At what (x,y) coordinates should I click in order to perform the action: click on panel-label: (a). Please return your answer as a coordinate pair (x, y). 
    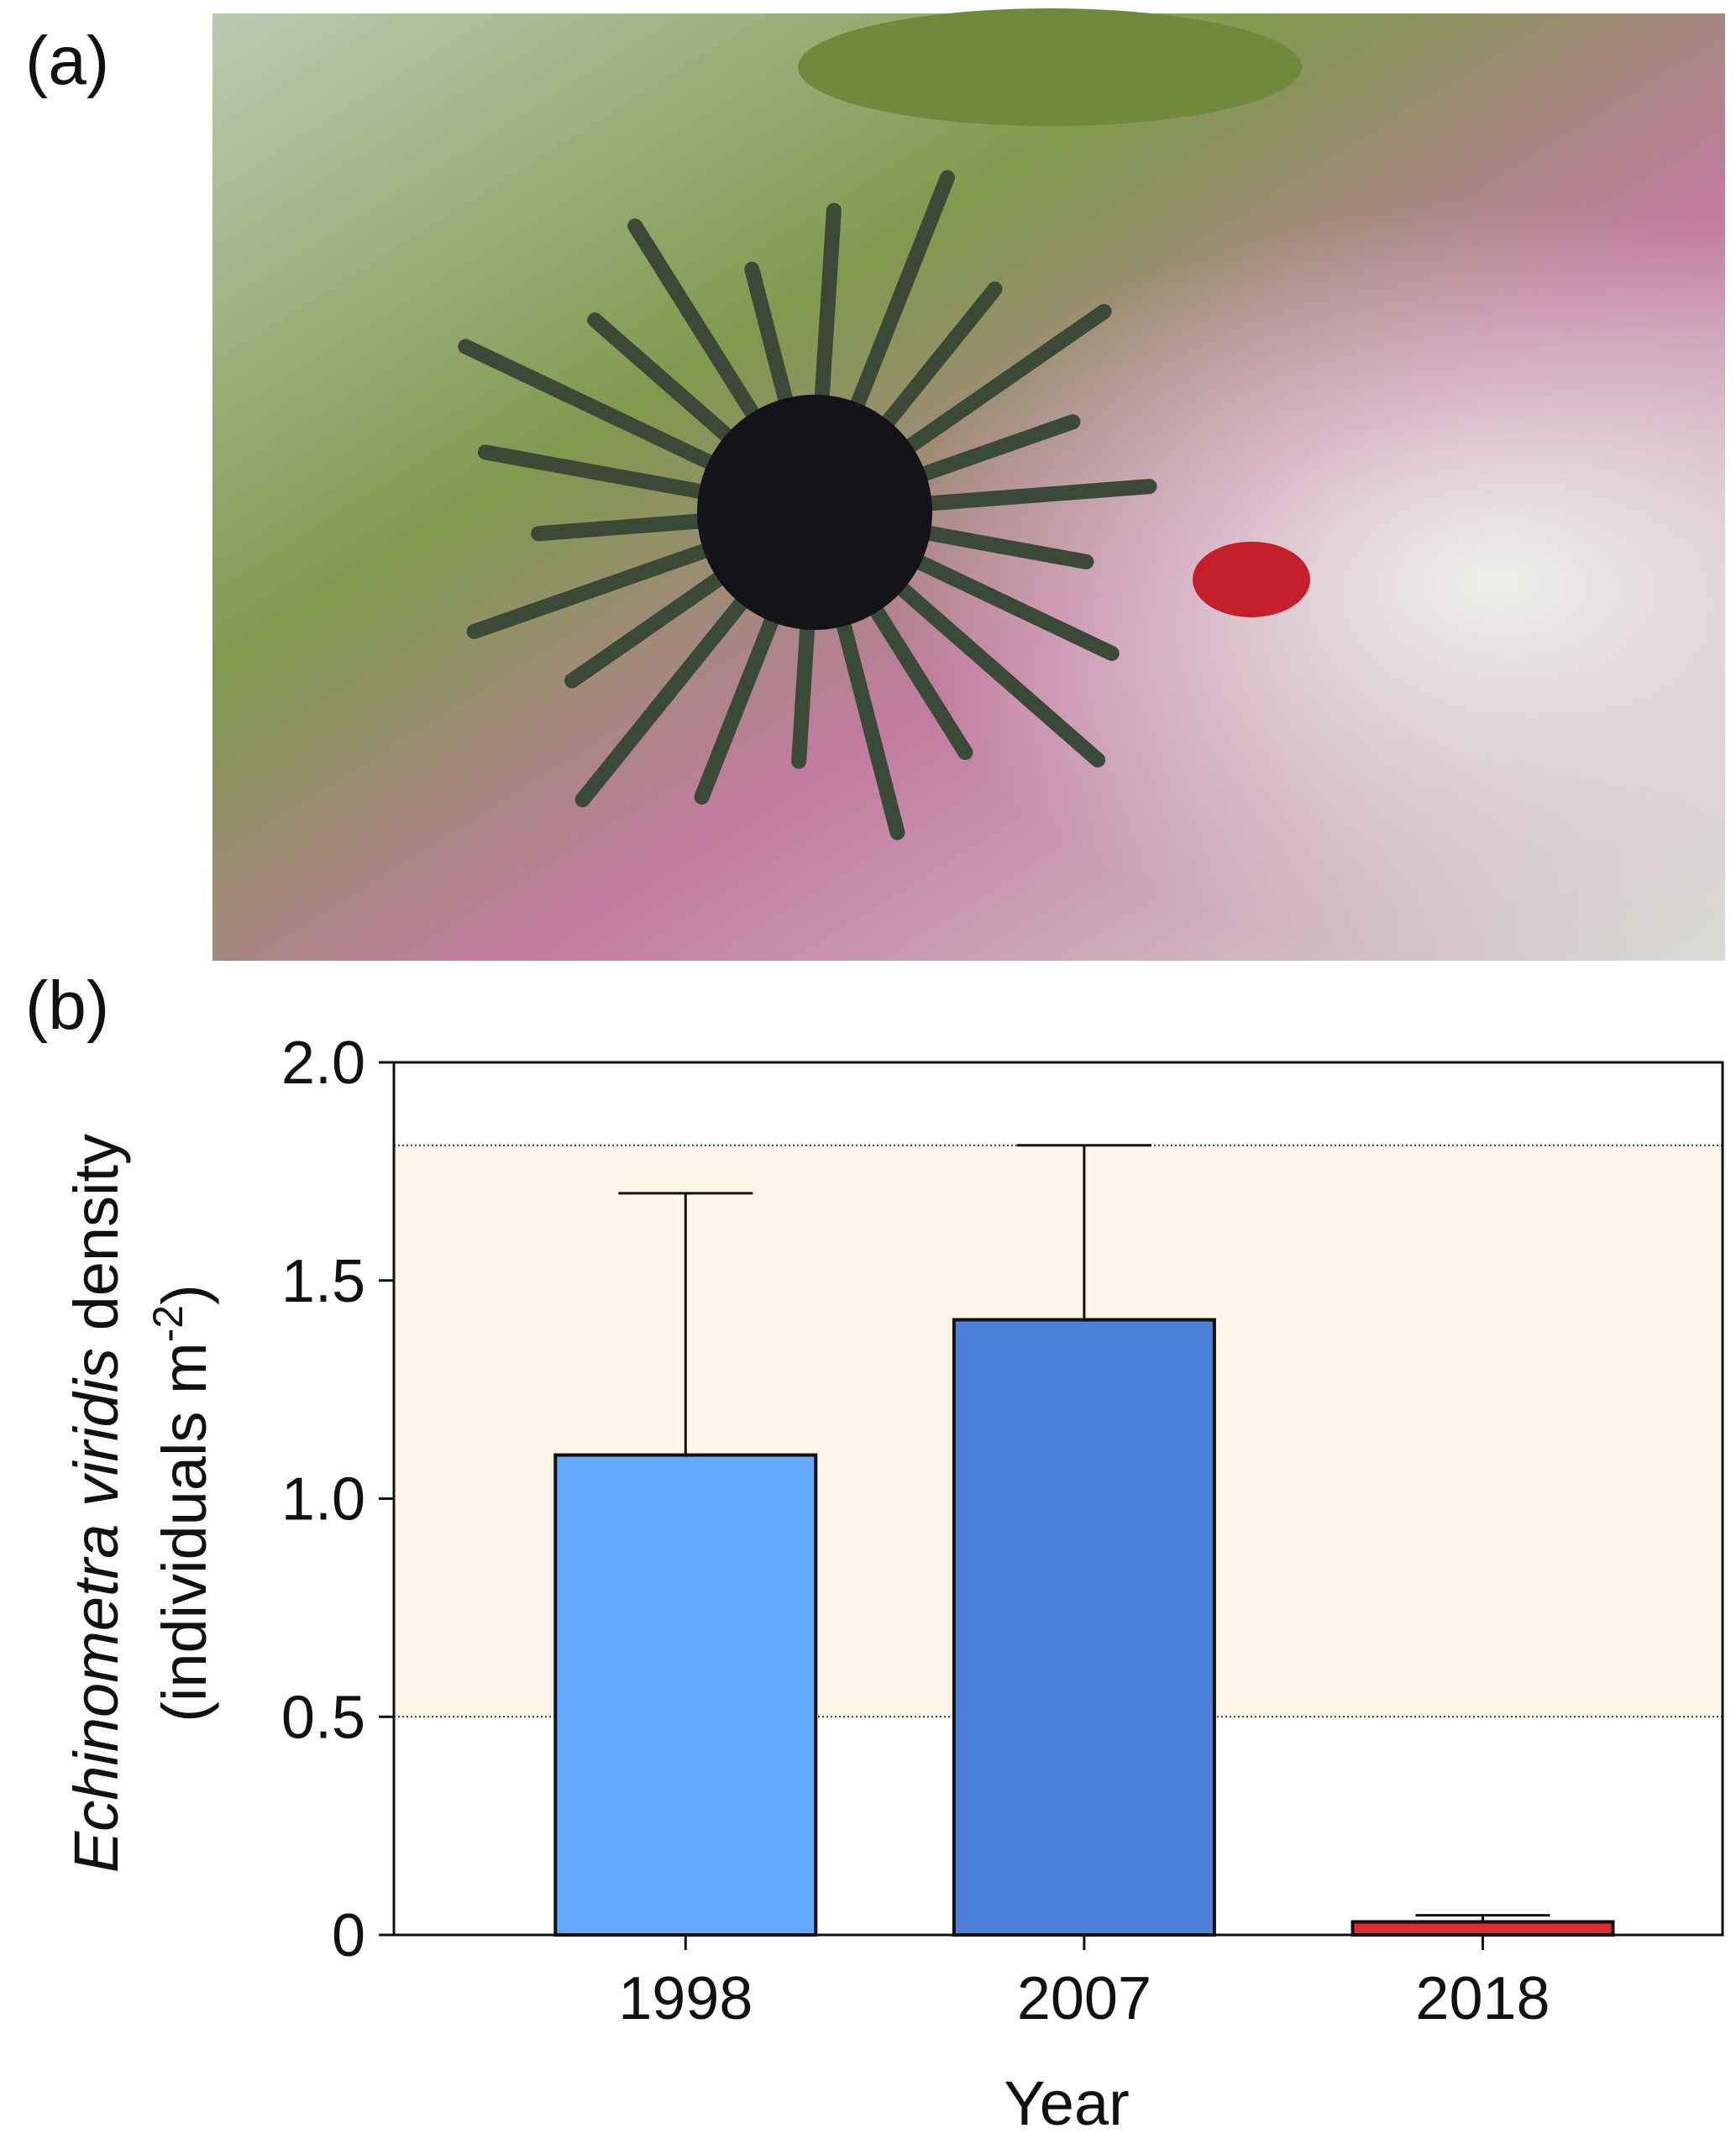
    Looking at the image, I should click on (67, 61).